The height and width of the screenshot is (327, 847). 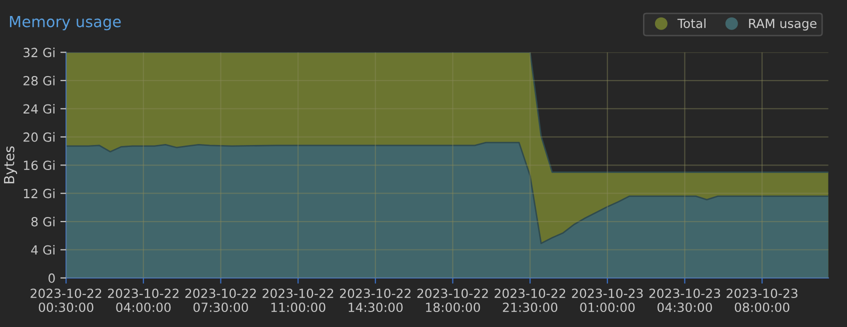 I want to click on y-tick-label: 24 Gi, so click(x=39, y=109).